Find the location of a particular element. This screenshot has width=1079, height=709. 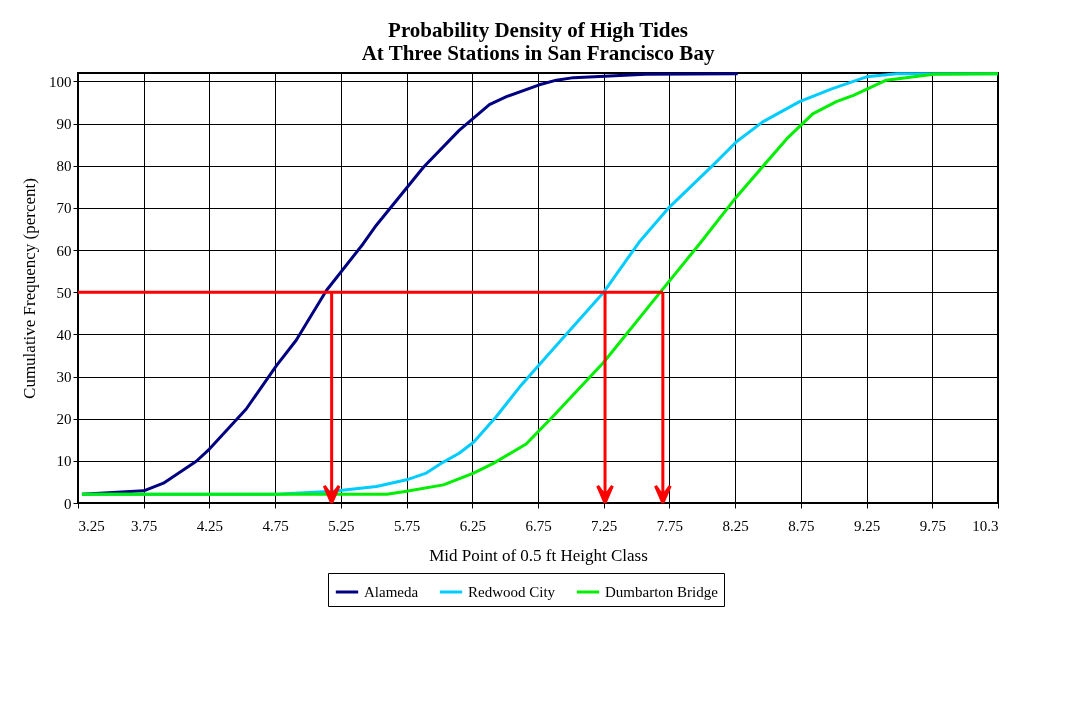

y-tick-label: 60 is located at coordinates (64, 250).